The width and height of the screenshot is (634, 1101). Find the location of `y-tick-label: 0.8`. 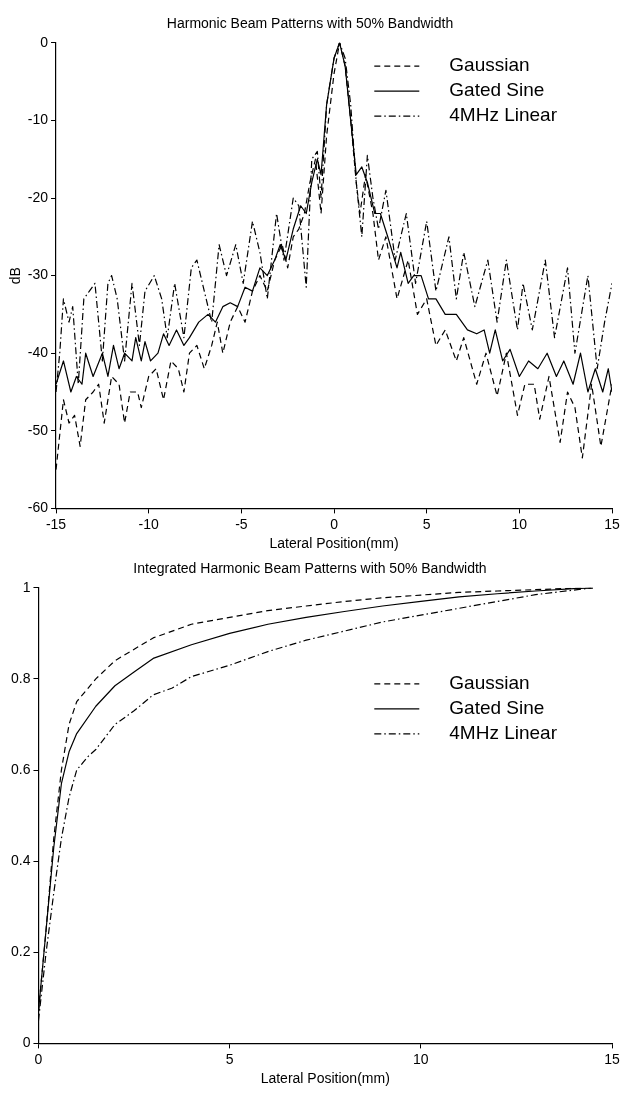

y-tick-label: 0.8 is located at coordinates (20, 677).